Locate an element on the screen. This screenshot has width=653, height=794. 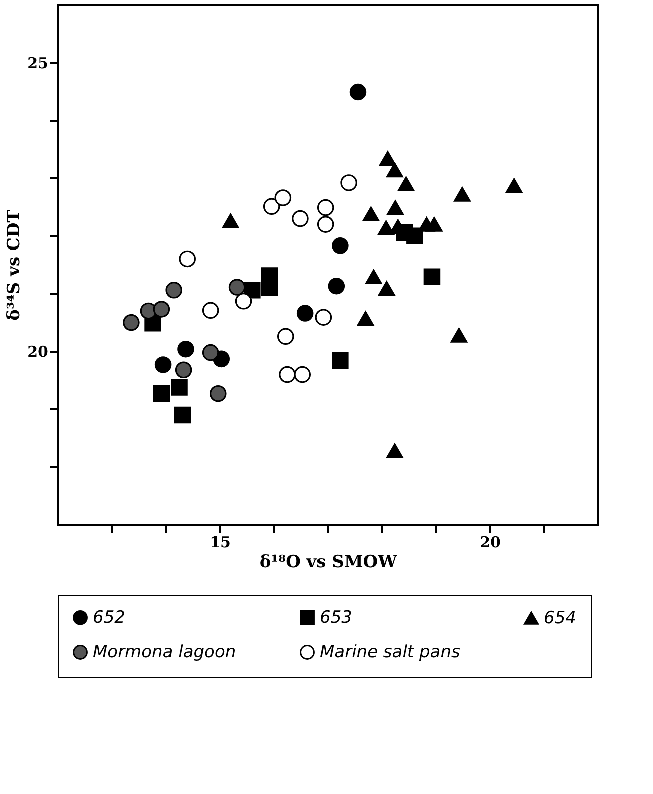
legend-label: Mormona lagoon is located at coordinates (164, 652).